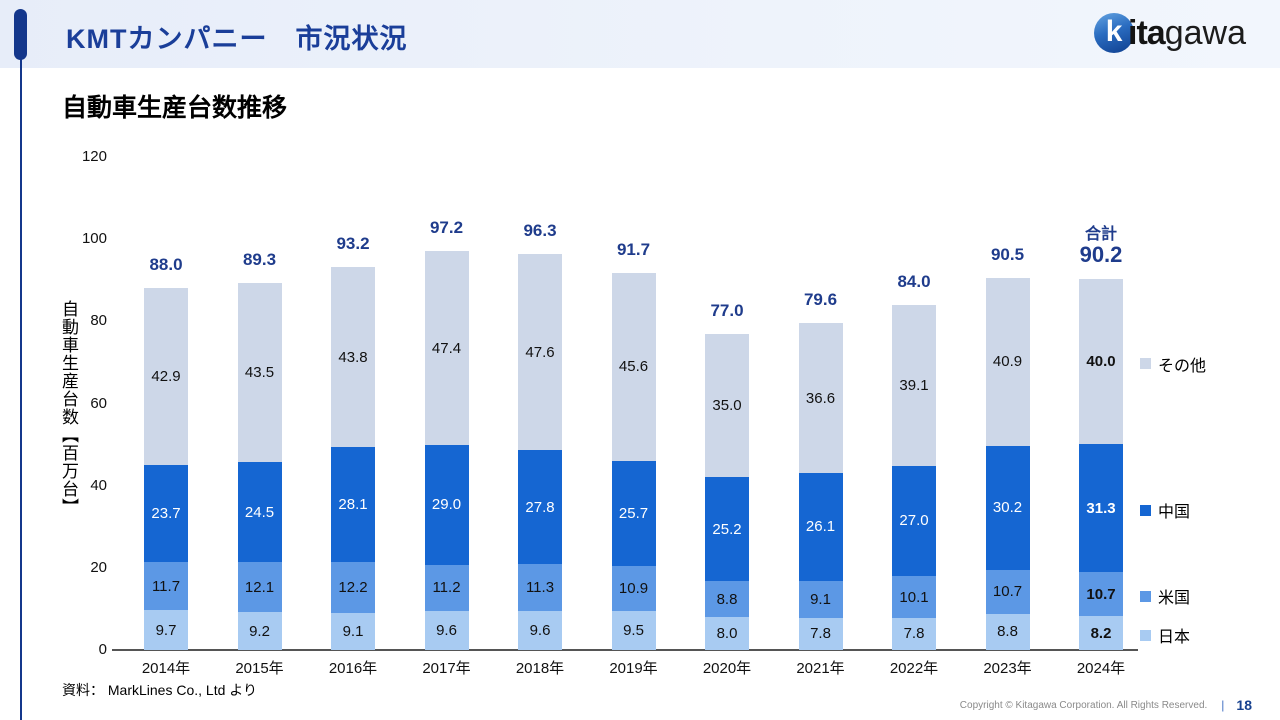 The image size is (1280, 720). What do you see at coordinates (21, 387) in the screenshot?
I see `accent-vertical-line` at bounding box center [21, 387].